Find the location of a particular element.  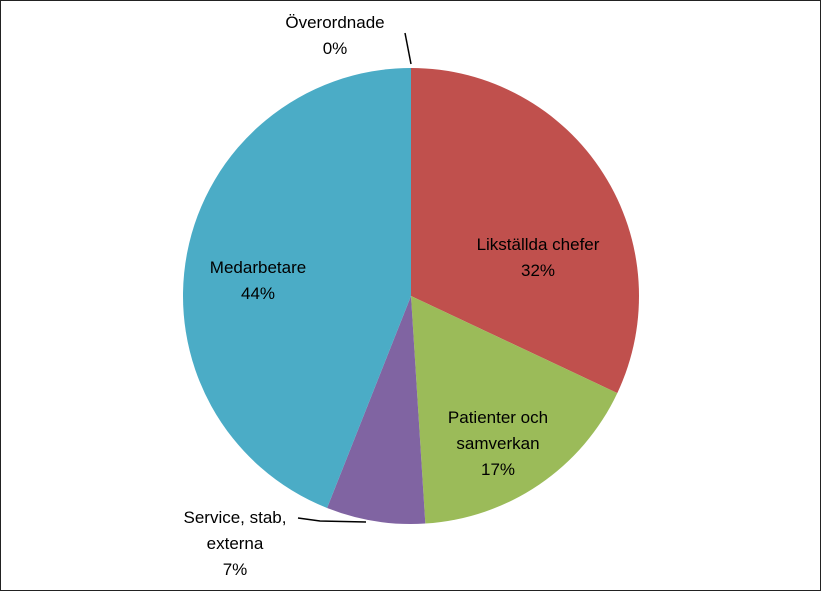

slice-name: Överordnade is located at coordinates (335, 22).